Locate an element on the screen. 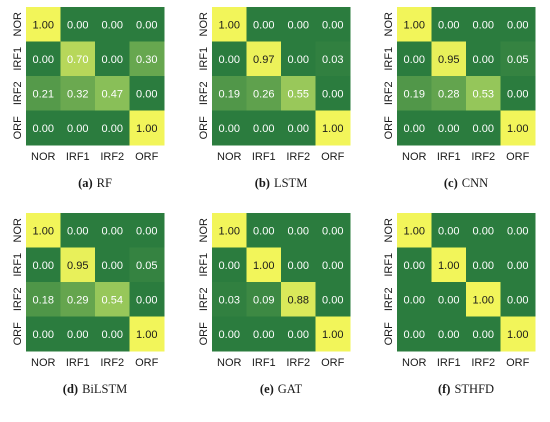 The image size is (550, 422). caption-letter: (d) is located at coordinates (70, 389).